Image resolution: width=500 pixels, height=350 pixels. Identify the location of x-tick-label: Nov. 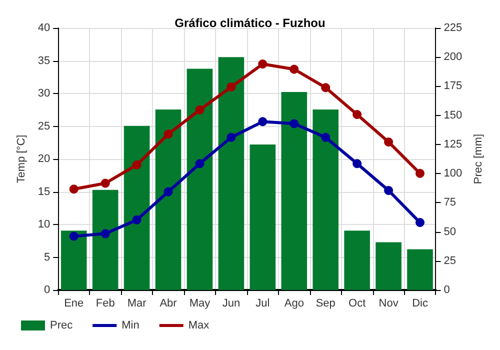
(388, 304).